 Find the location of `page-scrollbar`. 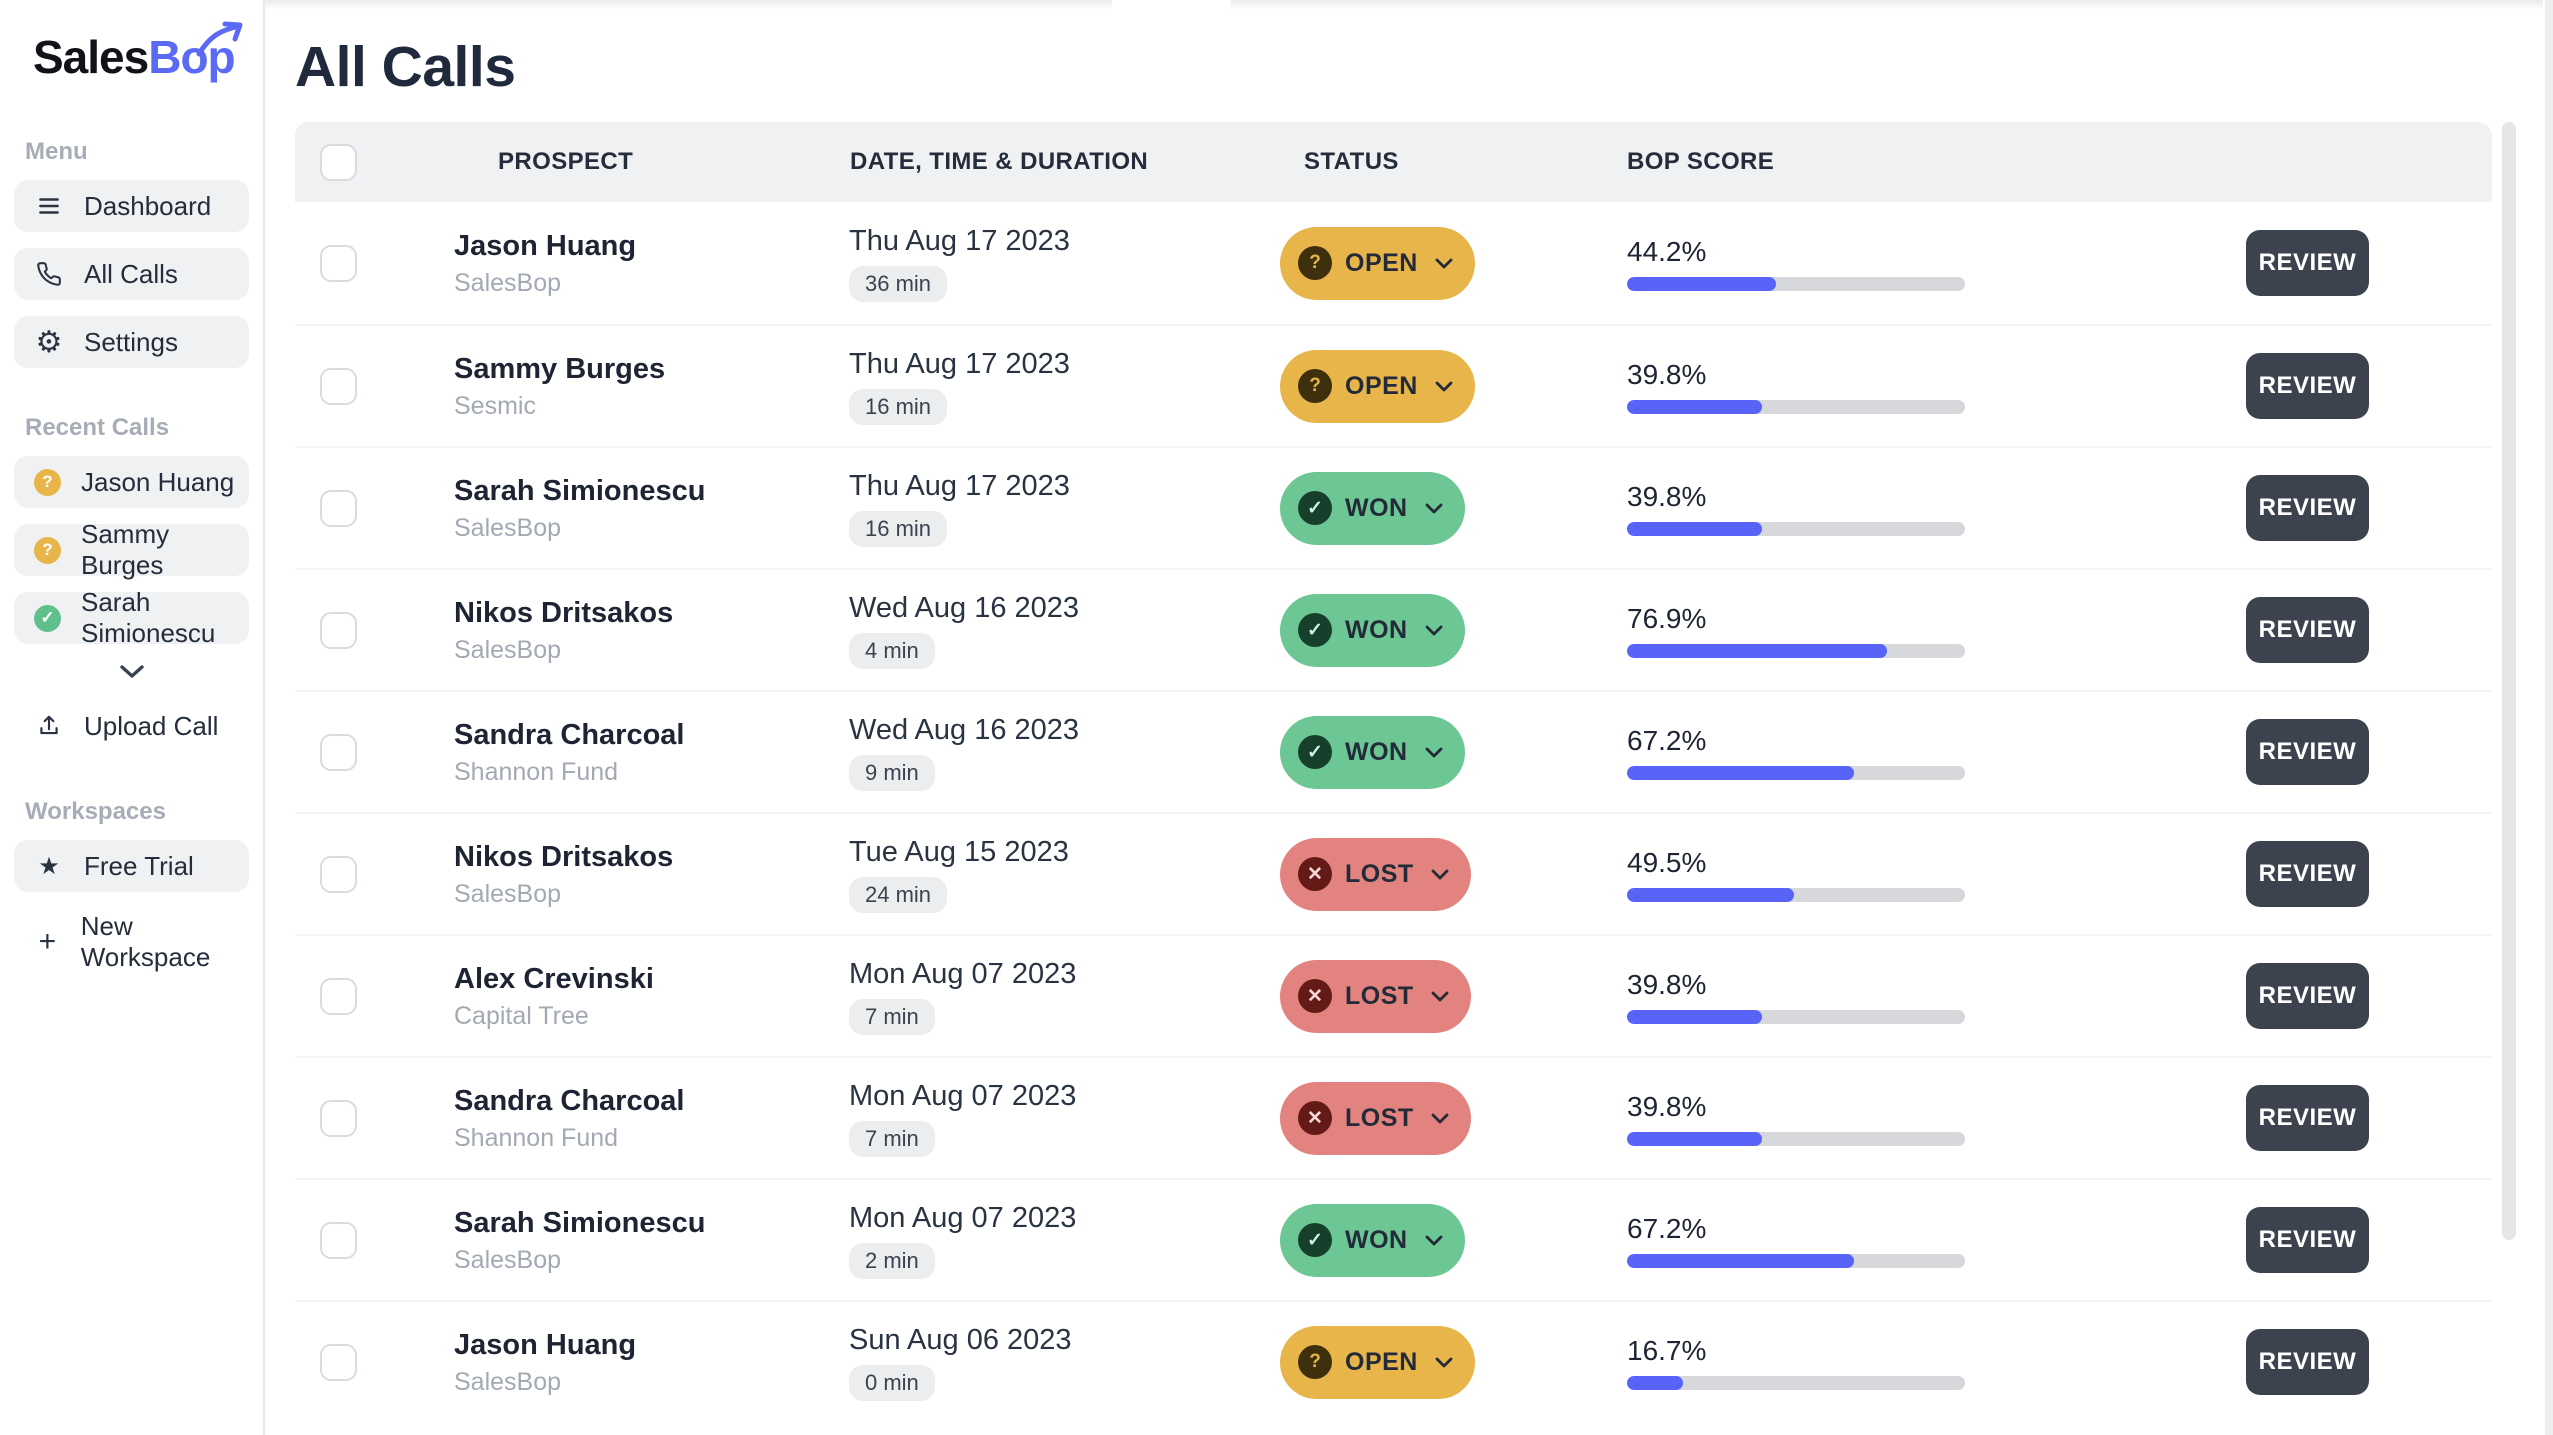

page-scrollbar is located at coordinates (2549, 717).